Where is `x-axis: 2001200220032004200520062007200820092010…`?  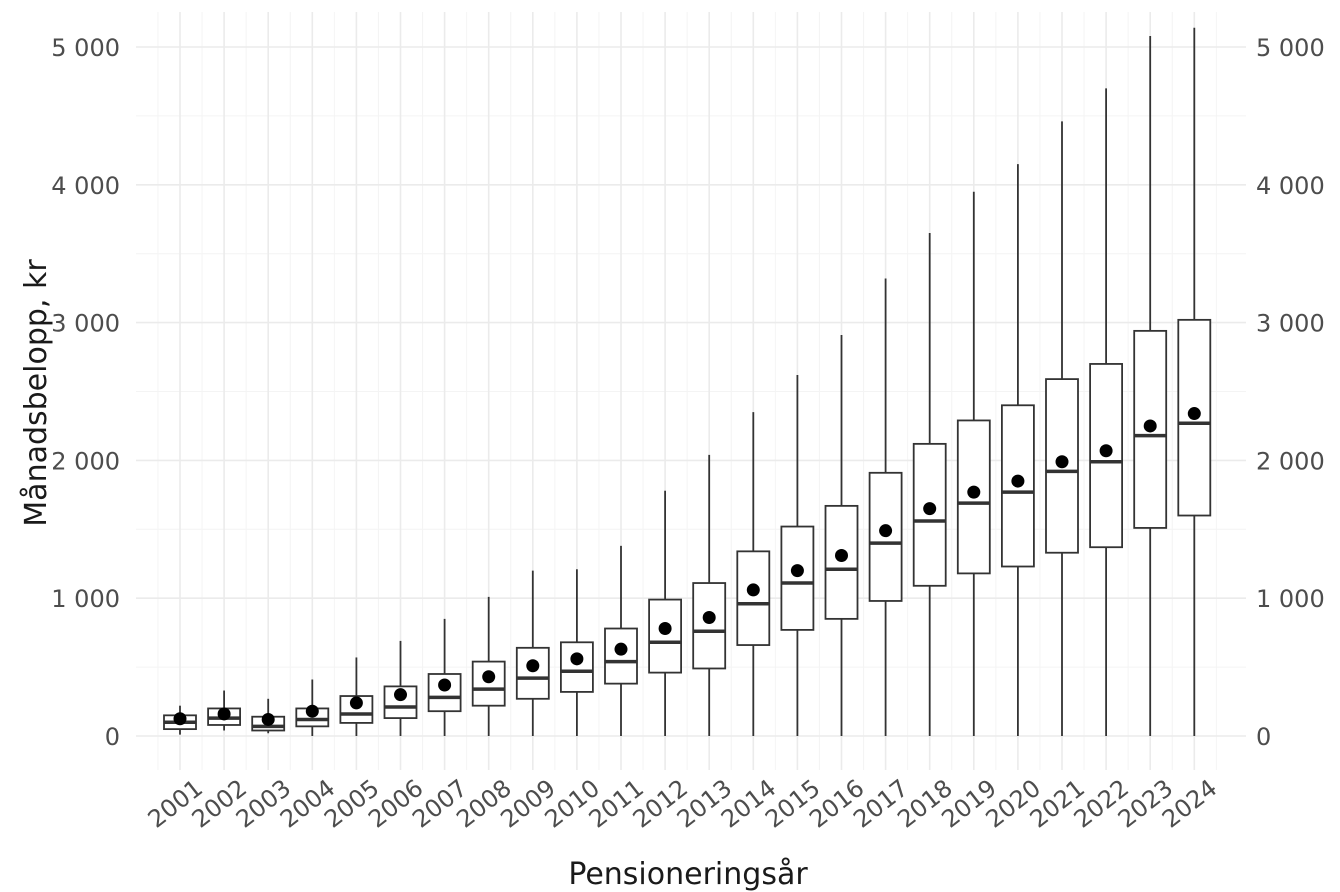 x-axis: 2001200220032004200520062007200820092010… is located at coordinates (683, 804).